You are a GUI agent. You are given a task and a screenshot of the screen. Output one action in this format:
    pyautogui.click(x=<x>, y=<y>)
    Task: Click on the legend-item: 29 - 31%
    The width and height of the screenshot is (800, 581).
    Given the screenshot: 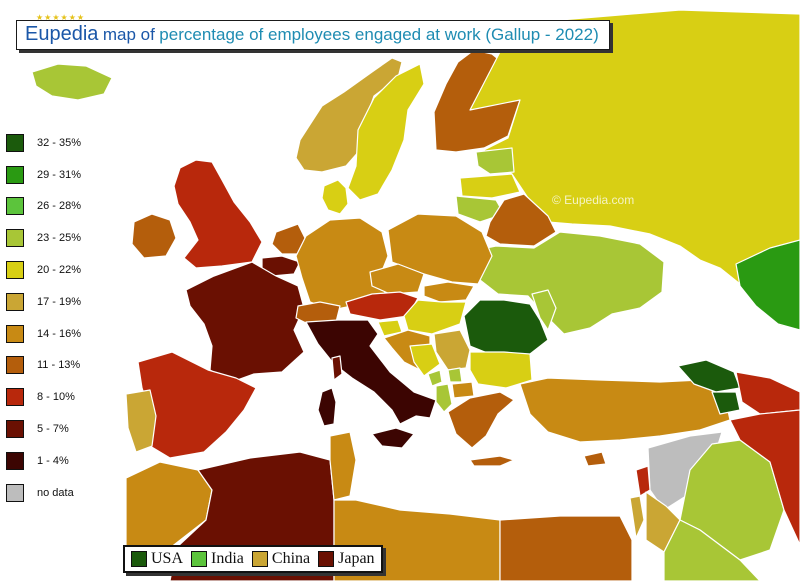 What is the action you would take?
    pyautogui.click(x=43, y=175)
    